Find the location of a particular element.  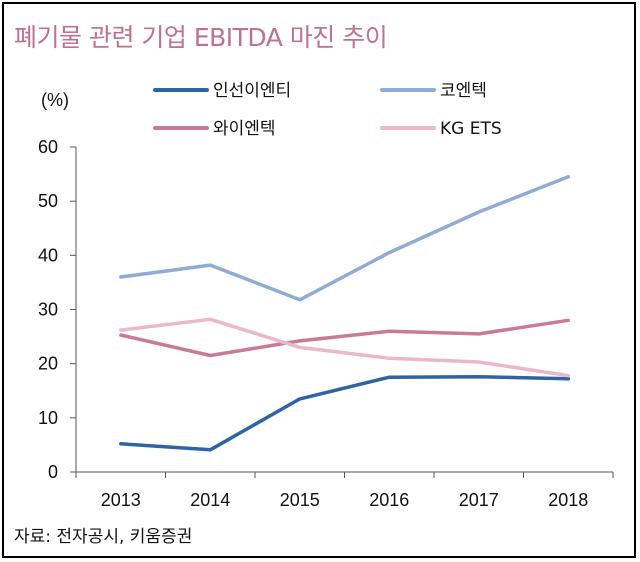

x-tick-label: 2013 is located at coordinates (121, 500).